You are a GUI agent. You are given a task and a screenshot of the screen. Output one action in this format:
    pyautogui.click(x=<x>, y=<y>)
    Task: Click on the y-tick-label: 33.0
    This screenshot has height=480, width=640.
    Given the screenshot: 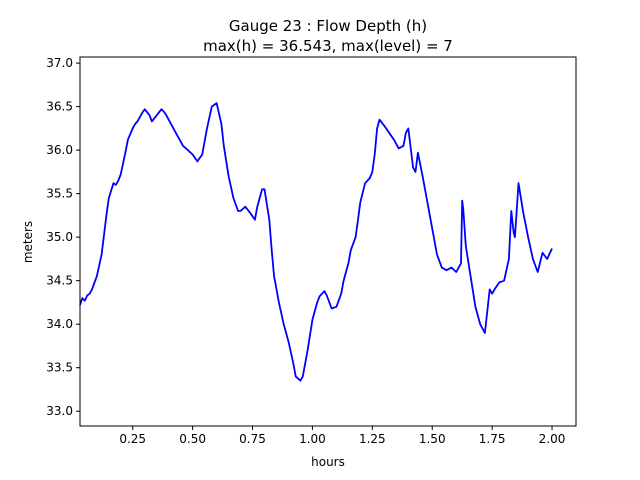 What is the action you would take?
    pyautogui.click(x=59, y=411)
    